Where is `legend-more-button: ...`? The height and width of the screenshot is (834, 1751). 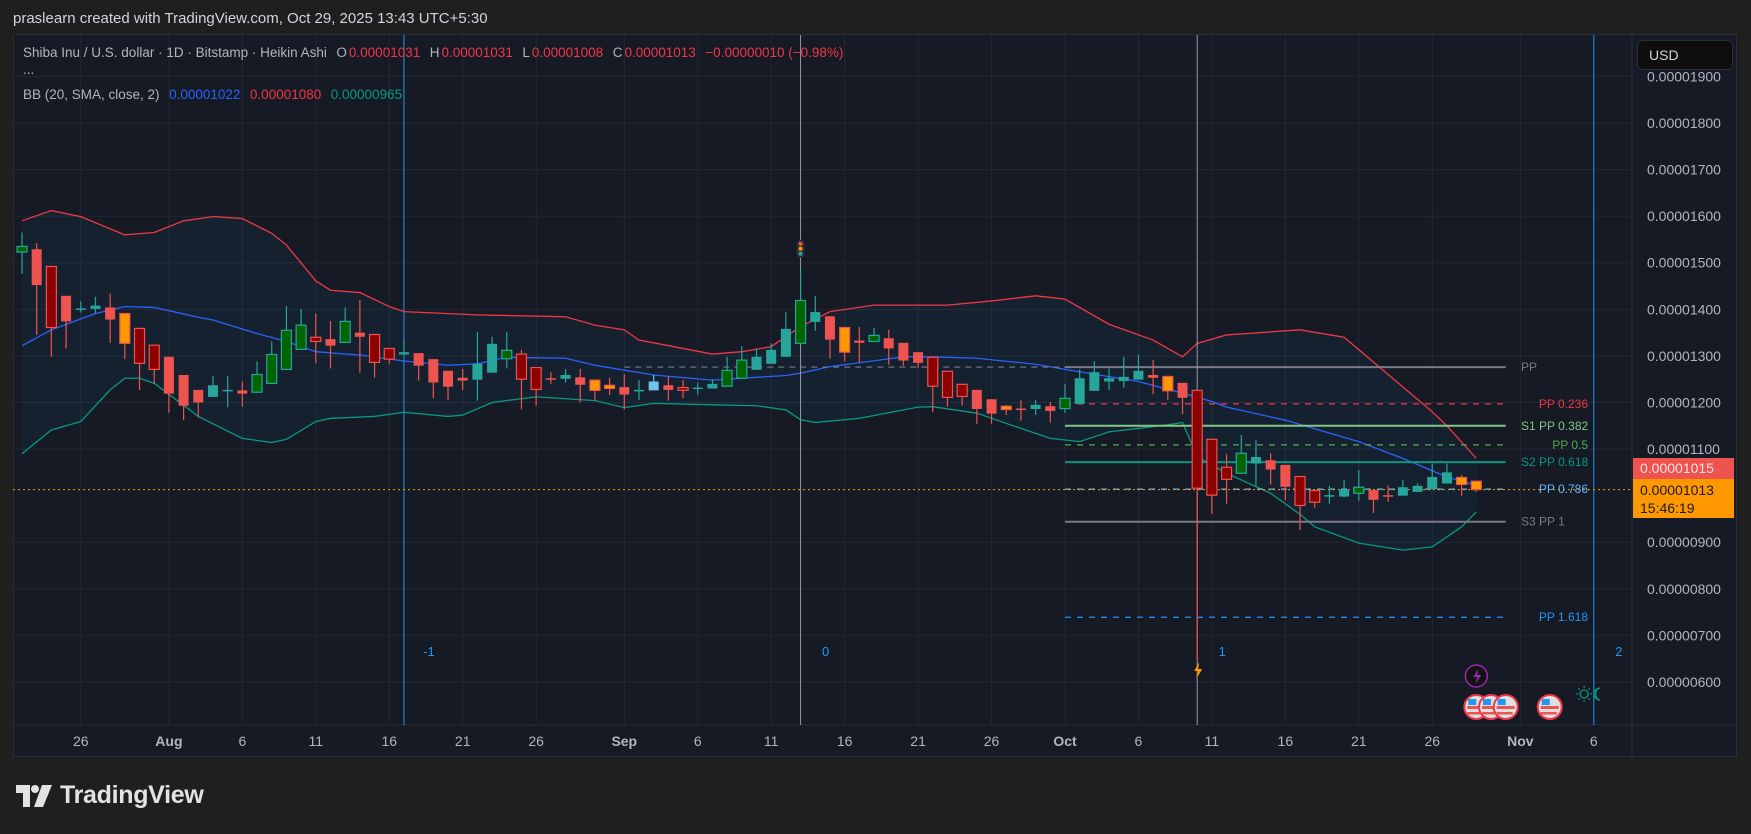
legend-more-button: ... is located at coordinates (29, 69).